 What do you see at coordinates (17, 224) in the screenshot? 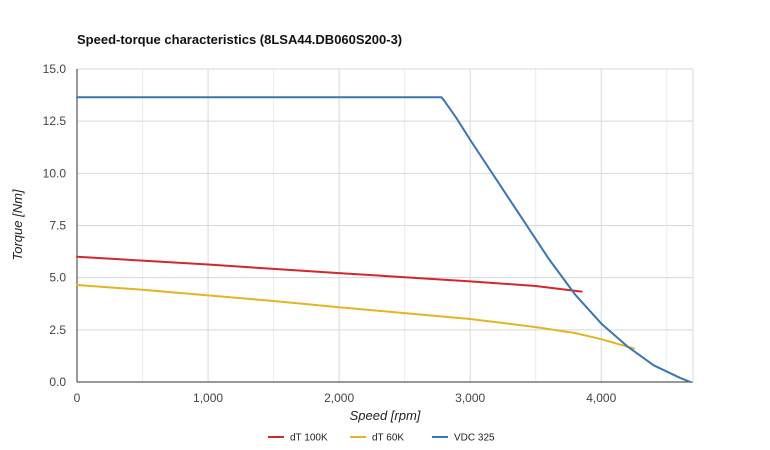
I see `y-axis-label: Torque [Nm]` at bounding box center [17, 224].